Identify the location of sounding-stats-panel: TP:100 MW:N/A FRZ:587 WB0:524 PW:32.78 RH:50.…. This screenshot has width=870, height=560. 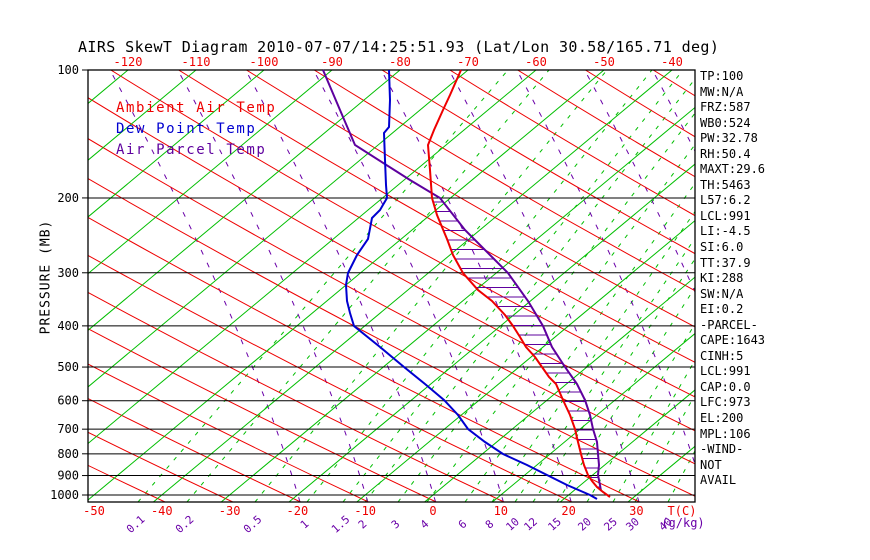
(732, 279).